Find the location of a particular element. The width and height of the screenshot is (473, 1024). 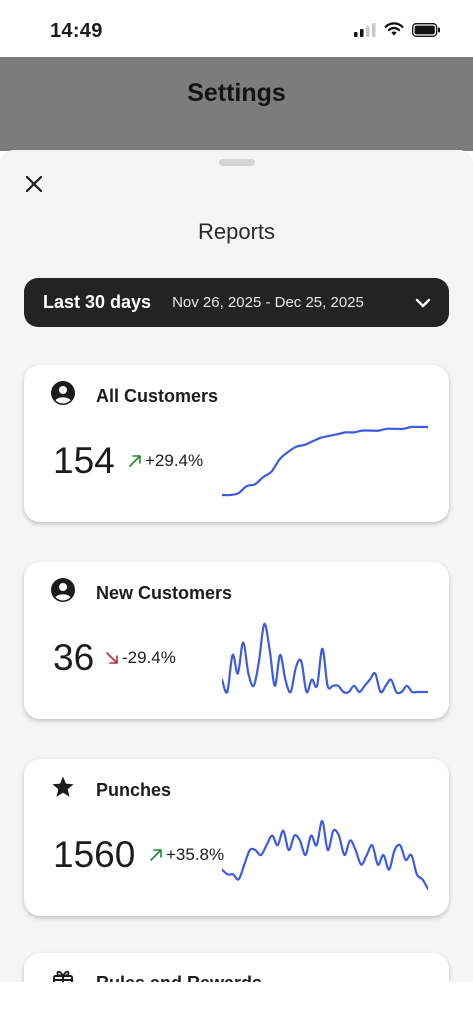

wifi-icon is located at coordinates (394, 29).